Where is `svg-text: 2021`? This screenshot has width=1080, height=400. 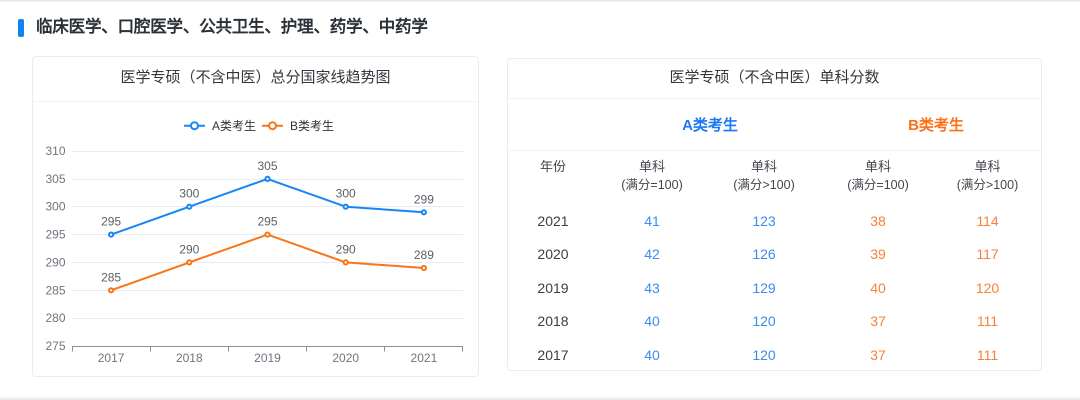
svg-text: 2021 is located at coordinates (424, 358).